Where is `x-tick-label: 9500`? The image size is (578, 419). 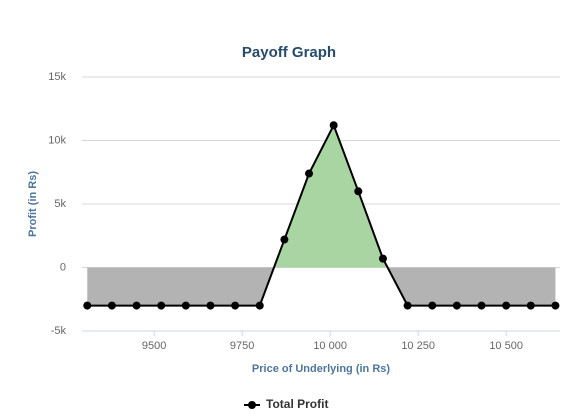
x-tick-label: 9500 is located at coordinates (154, 346).